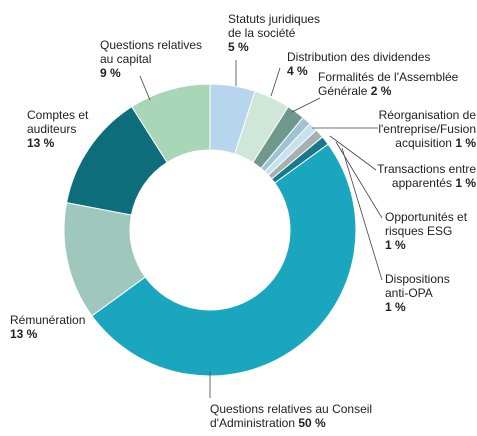  I want to click on label-name: Distribution des dividendes, so click(359, 57).